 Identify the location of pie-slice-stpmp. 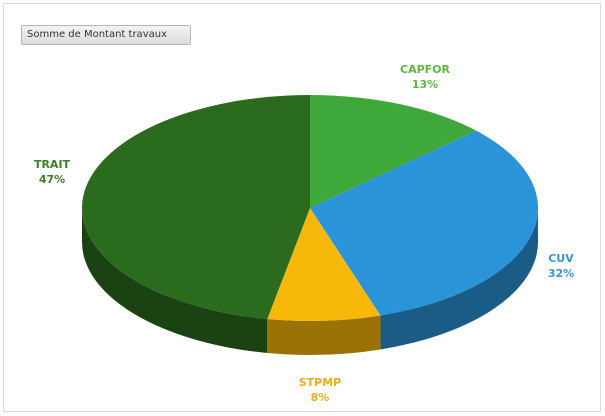
(324, 264).